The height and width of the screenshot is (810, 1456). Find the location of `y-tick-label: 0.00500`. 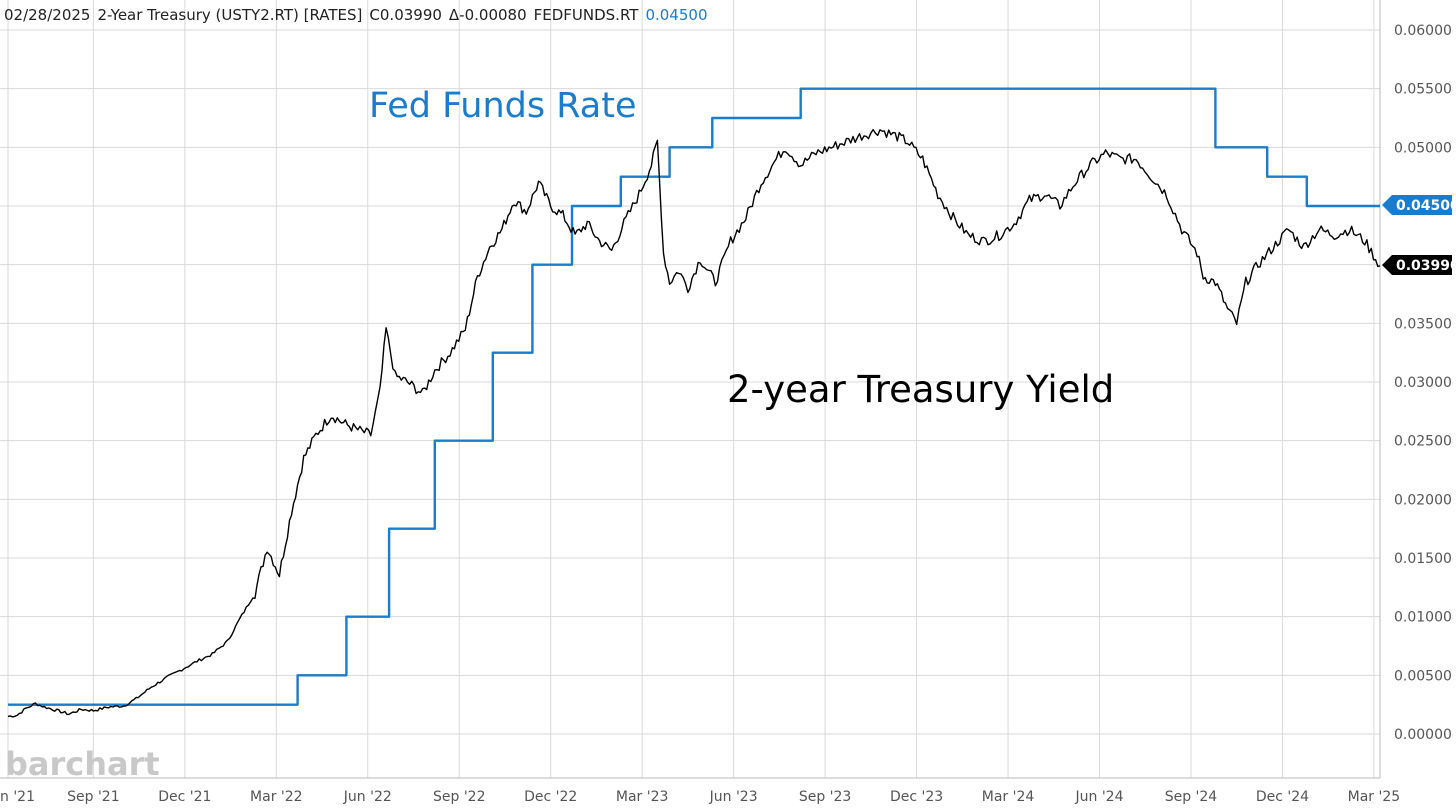

y-tick-label: 0.00500 is located at coordinates (1423, 676).